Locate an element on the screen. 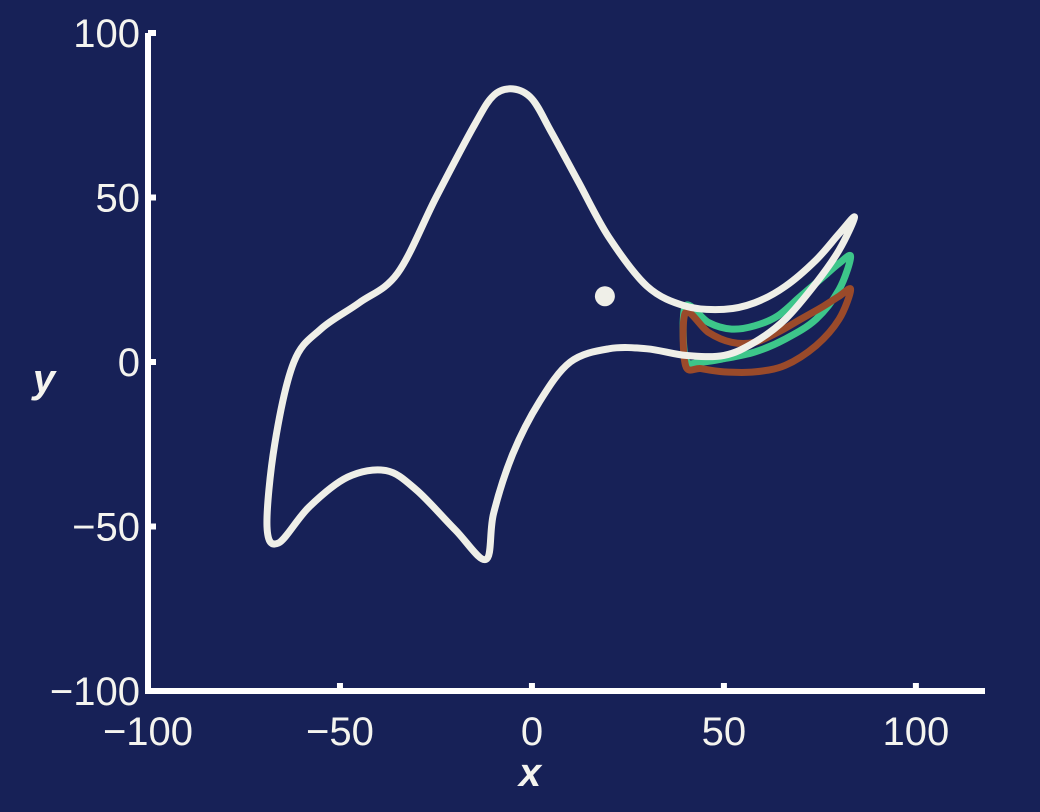  x-tick-label: 0 is located at coordinates (532, 732).